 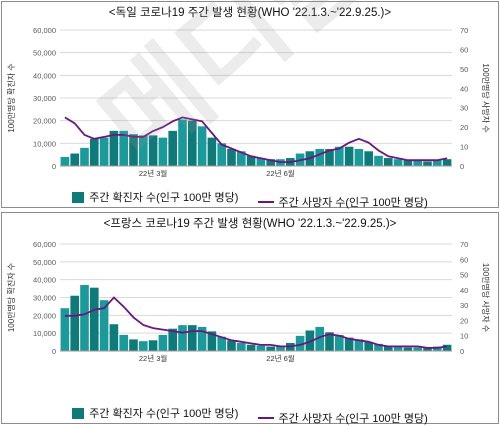 What do you see at coordinates (153, 173) in the screenshot?
I see `x-tick-label: 22년 3월` at bounding box center [153, 173].